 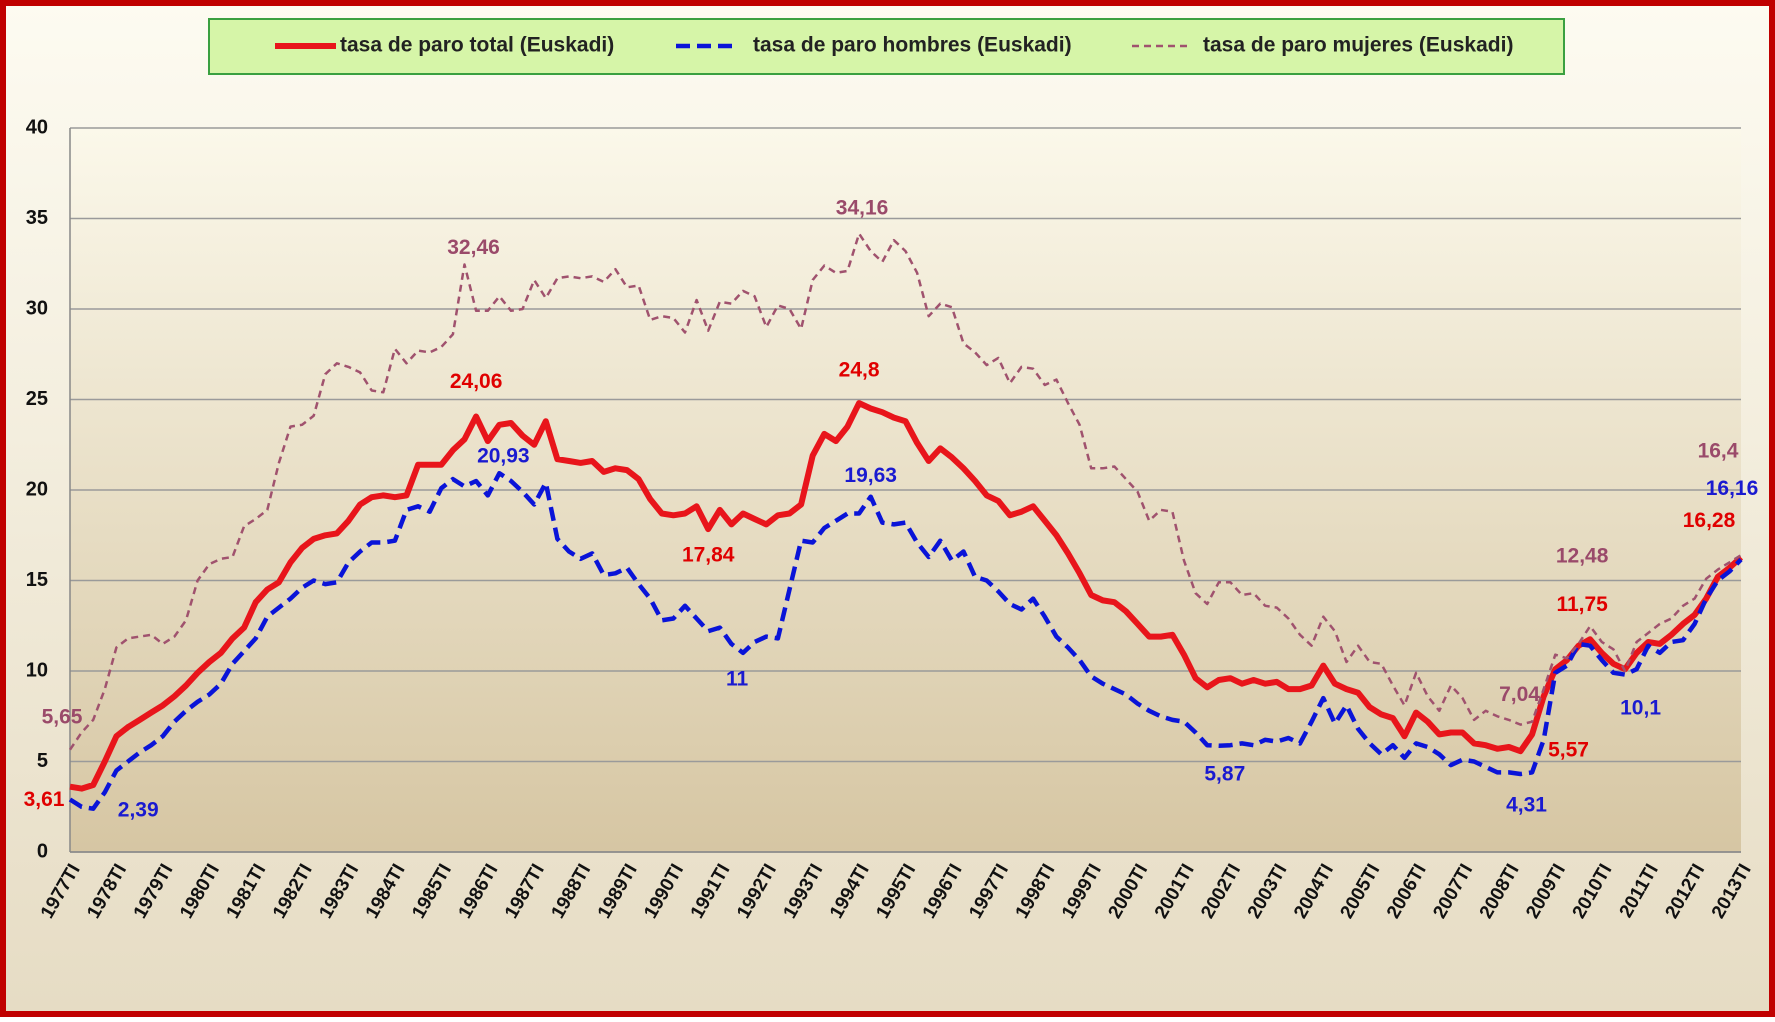 What do you see at coordinates (708, 555) in the screenshot?
I see `data-label: 17,84` at bounding box center [708, 555].